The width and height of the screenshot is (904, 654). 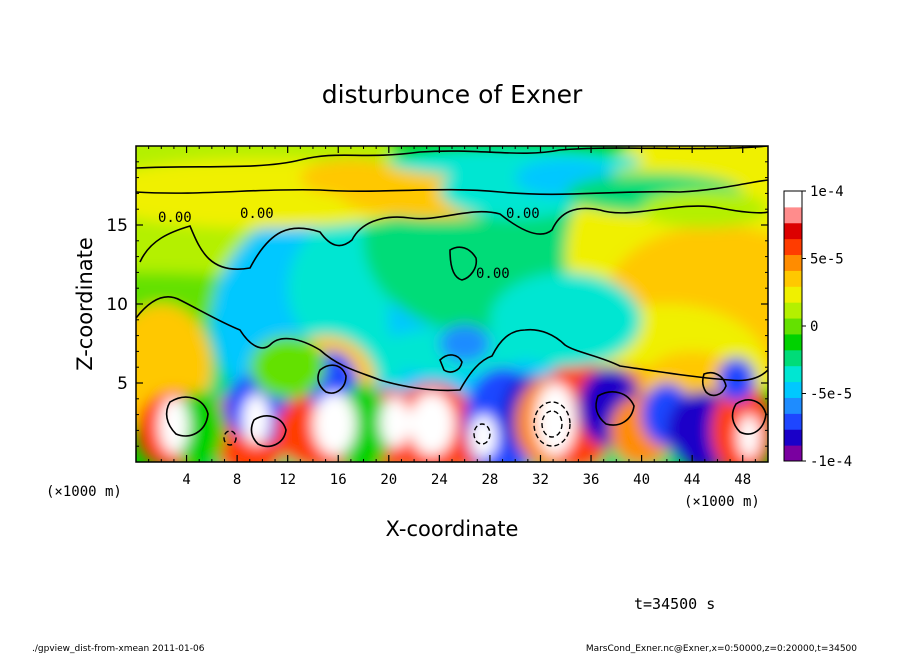 I want to click on y-tick-label: 15, so click(x=117, y=226).